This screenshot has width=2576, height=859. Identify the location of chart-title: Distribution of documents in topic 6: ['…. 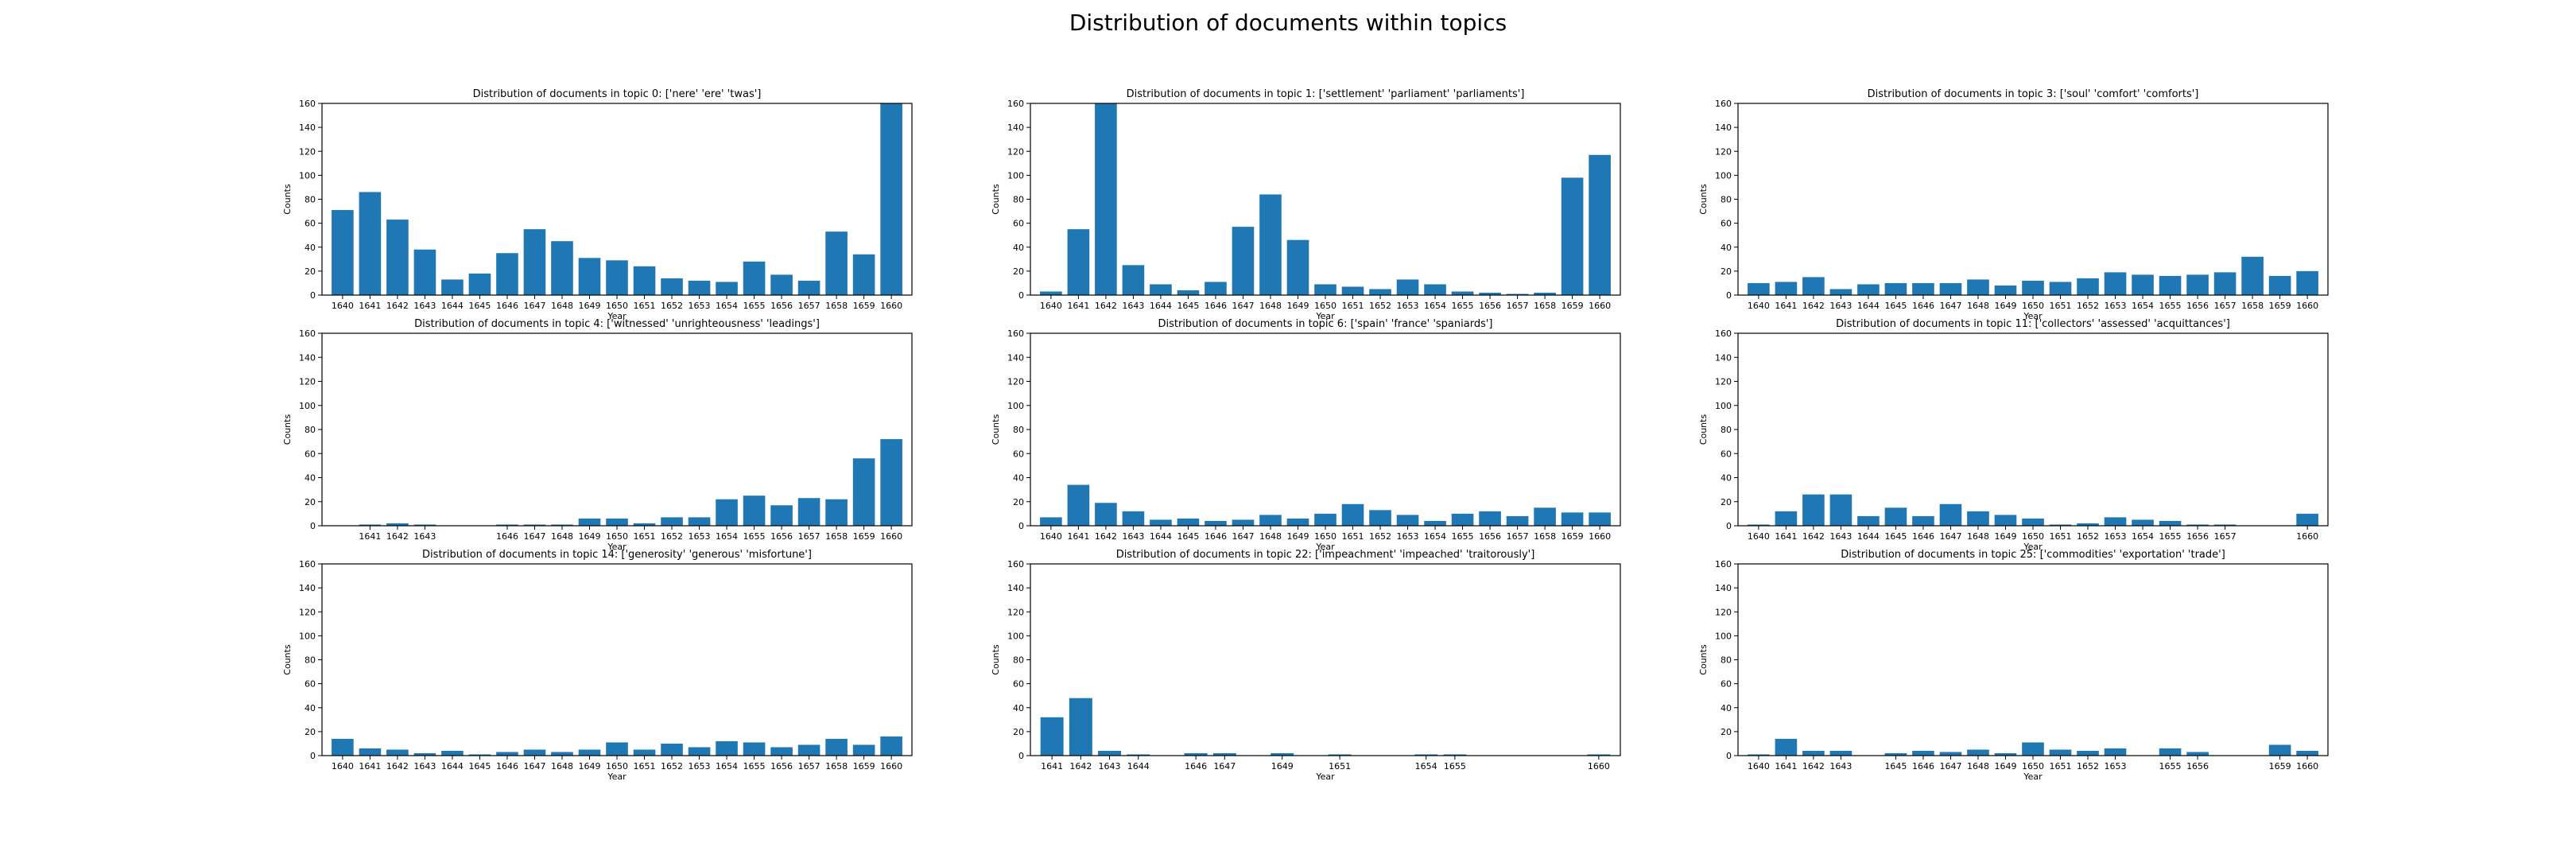
(1325, 324).